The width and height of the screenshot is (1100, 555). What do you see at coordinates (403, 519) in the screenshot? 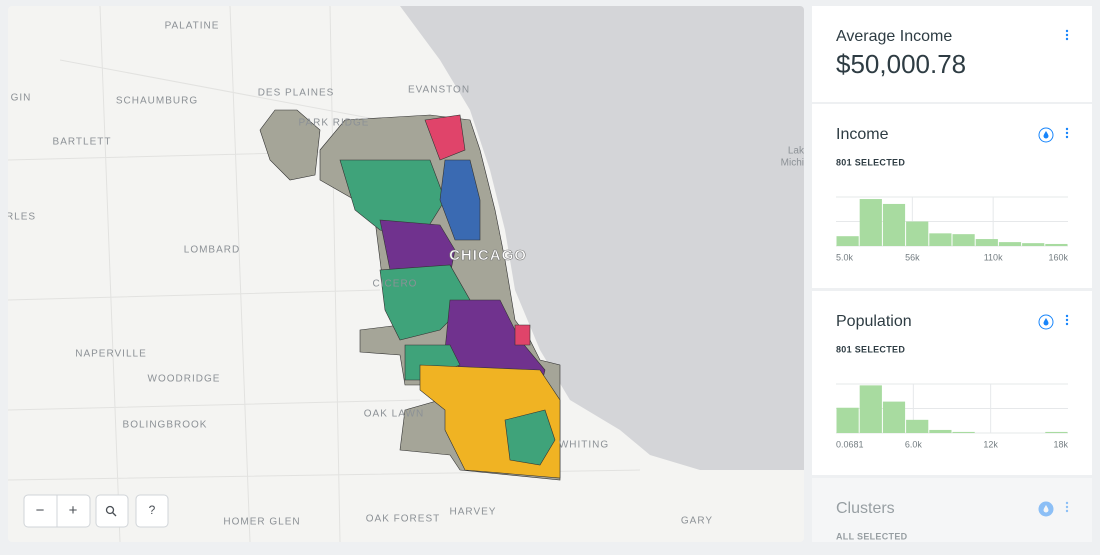
I see `place-label: OAK FOREST` at bounding box center [403, 519].